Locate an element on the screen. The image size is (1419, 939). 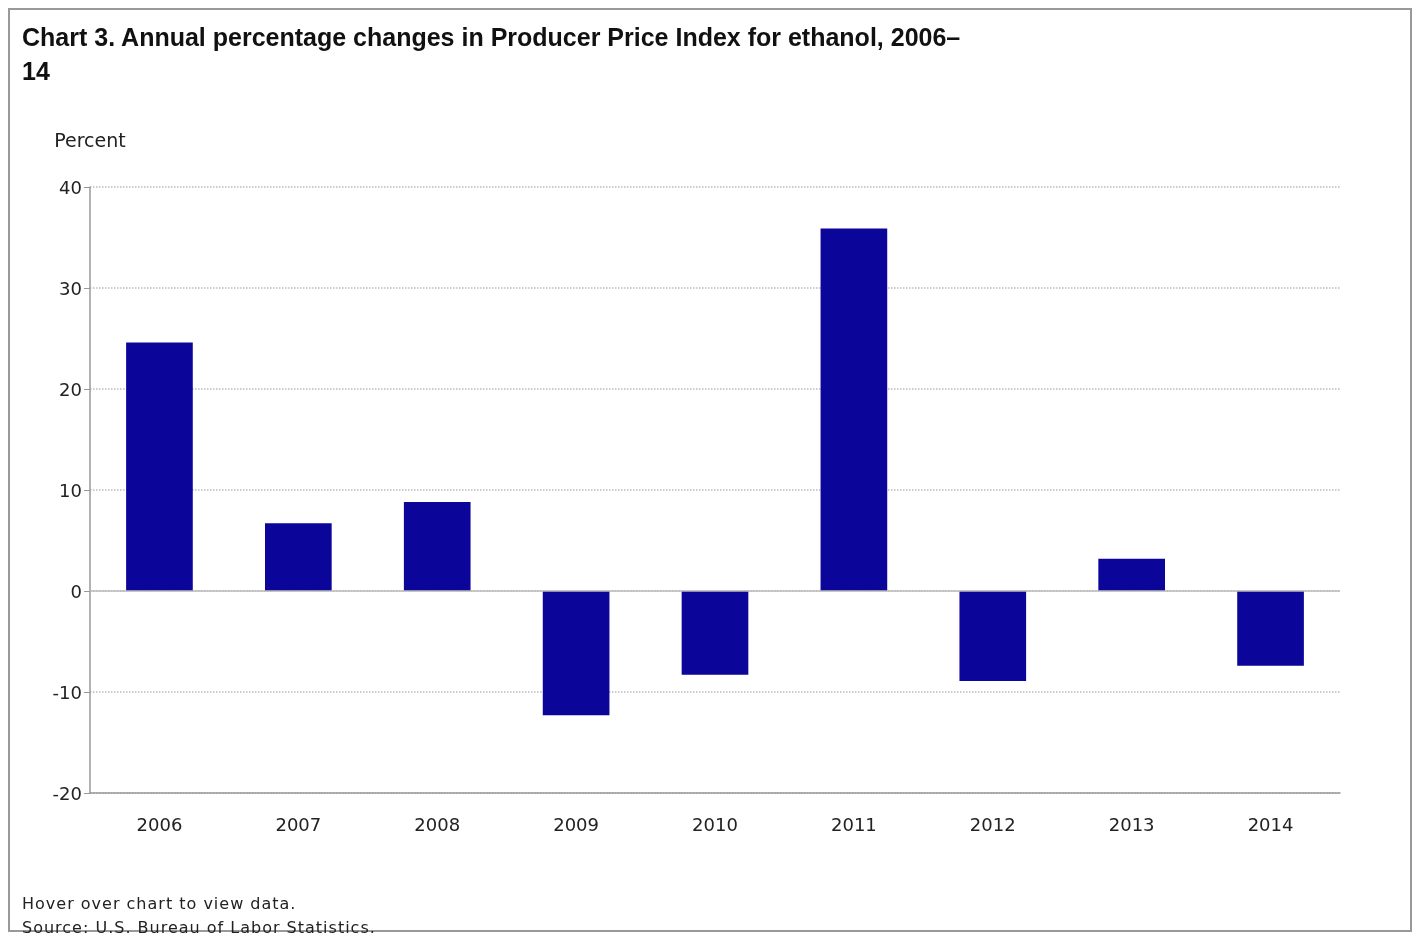
y-axis-title: Percent is located at coordinates (90, 139).